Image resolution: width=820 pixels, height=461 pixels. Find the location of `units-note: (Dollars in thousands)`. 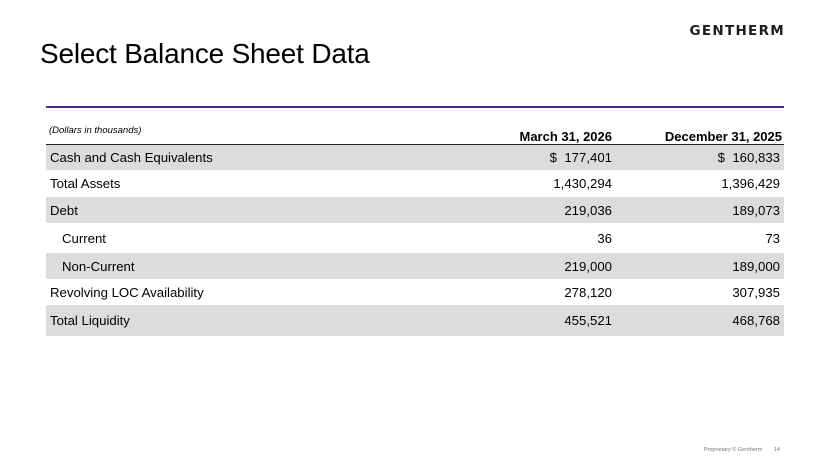

units-note: (Dollars in thousands) is located at coordinates (95, 130).